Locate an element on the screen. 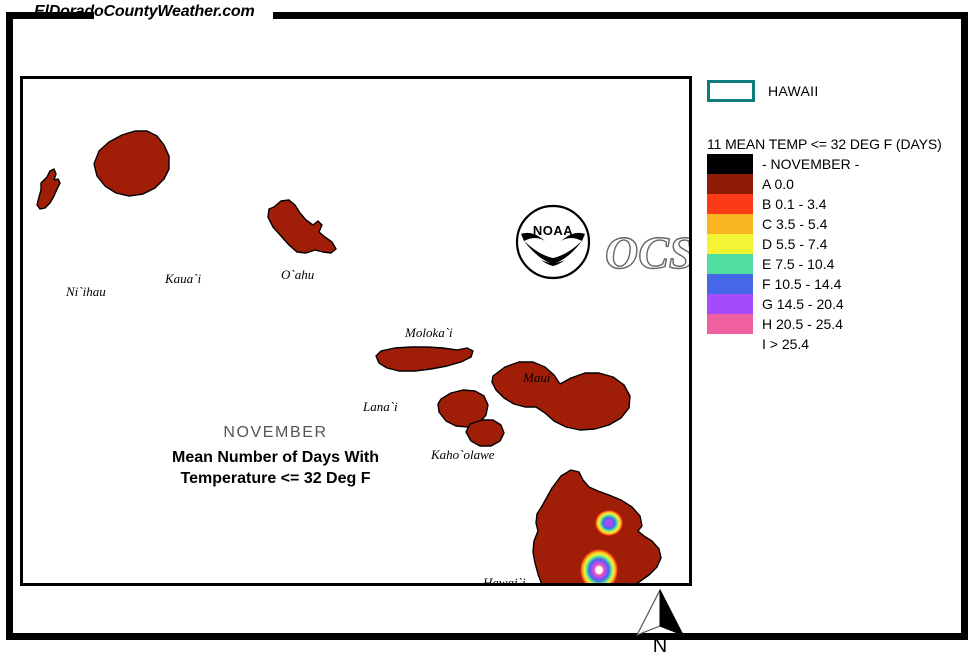 This screenshot has height=659, width=980. legend-row-label: F 10.5 - 14.4 is located at coordinates (802, 284).